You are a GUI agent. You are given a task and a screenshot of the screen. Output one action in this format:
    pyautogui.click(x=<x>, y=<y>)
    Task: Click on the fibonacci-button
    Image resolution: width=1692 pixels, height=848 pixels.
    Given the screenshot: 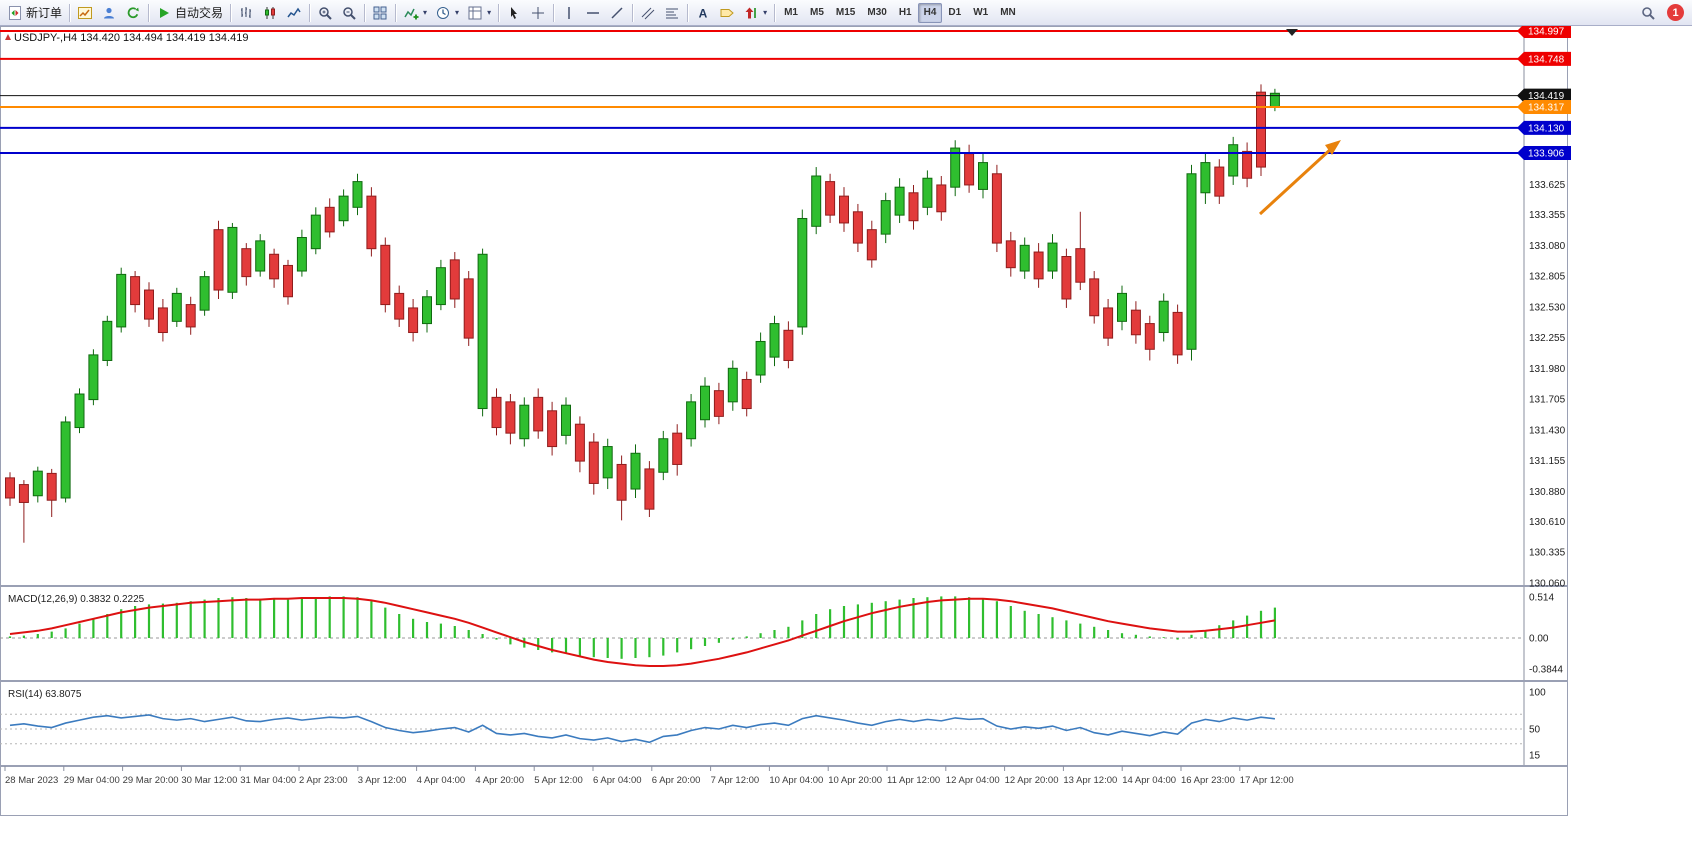 What is the action you would take?
    pyautogui.click(x=672, y=13)
    